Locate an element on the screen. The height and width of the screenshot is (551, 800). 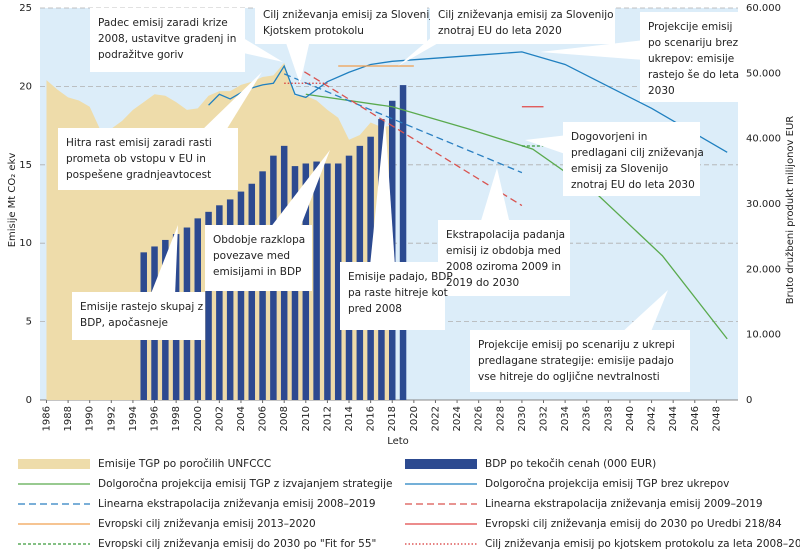
annotation-text: pa raste hitreje kot is located at coordinates (398, 293).